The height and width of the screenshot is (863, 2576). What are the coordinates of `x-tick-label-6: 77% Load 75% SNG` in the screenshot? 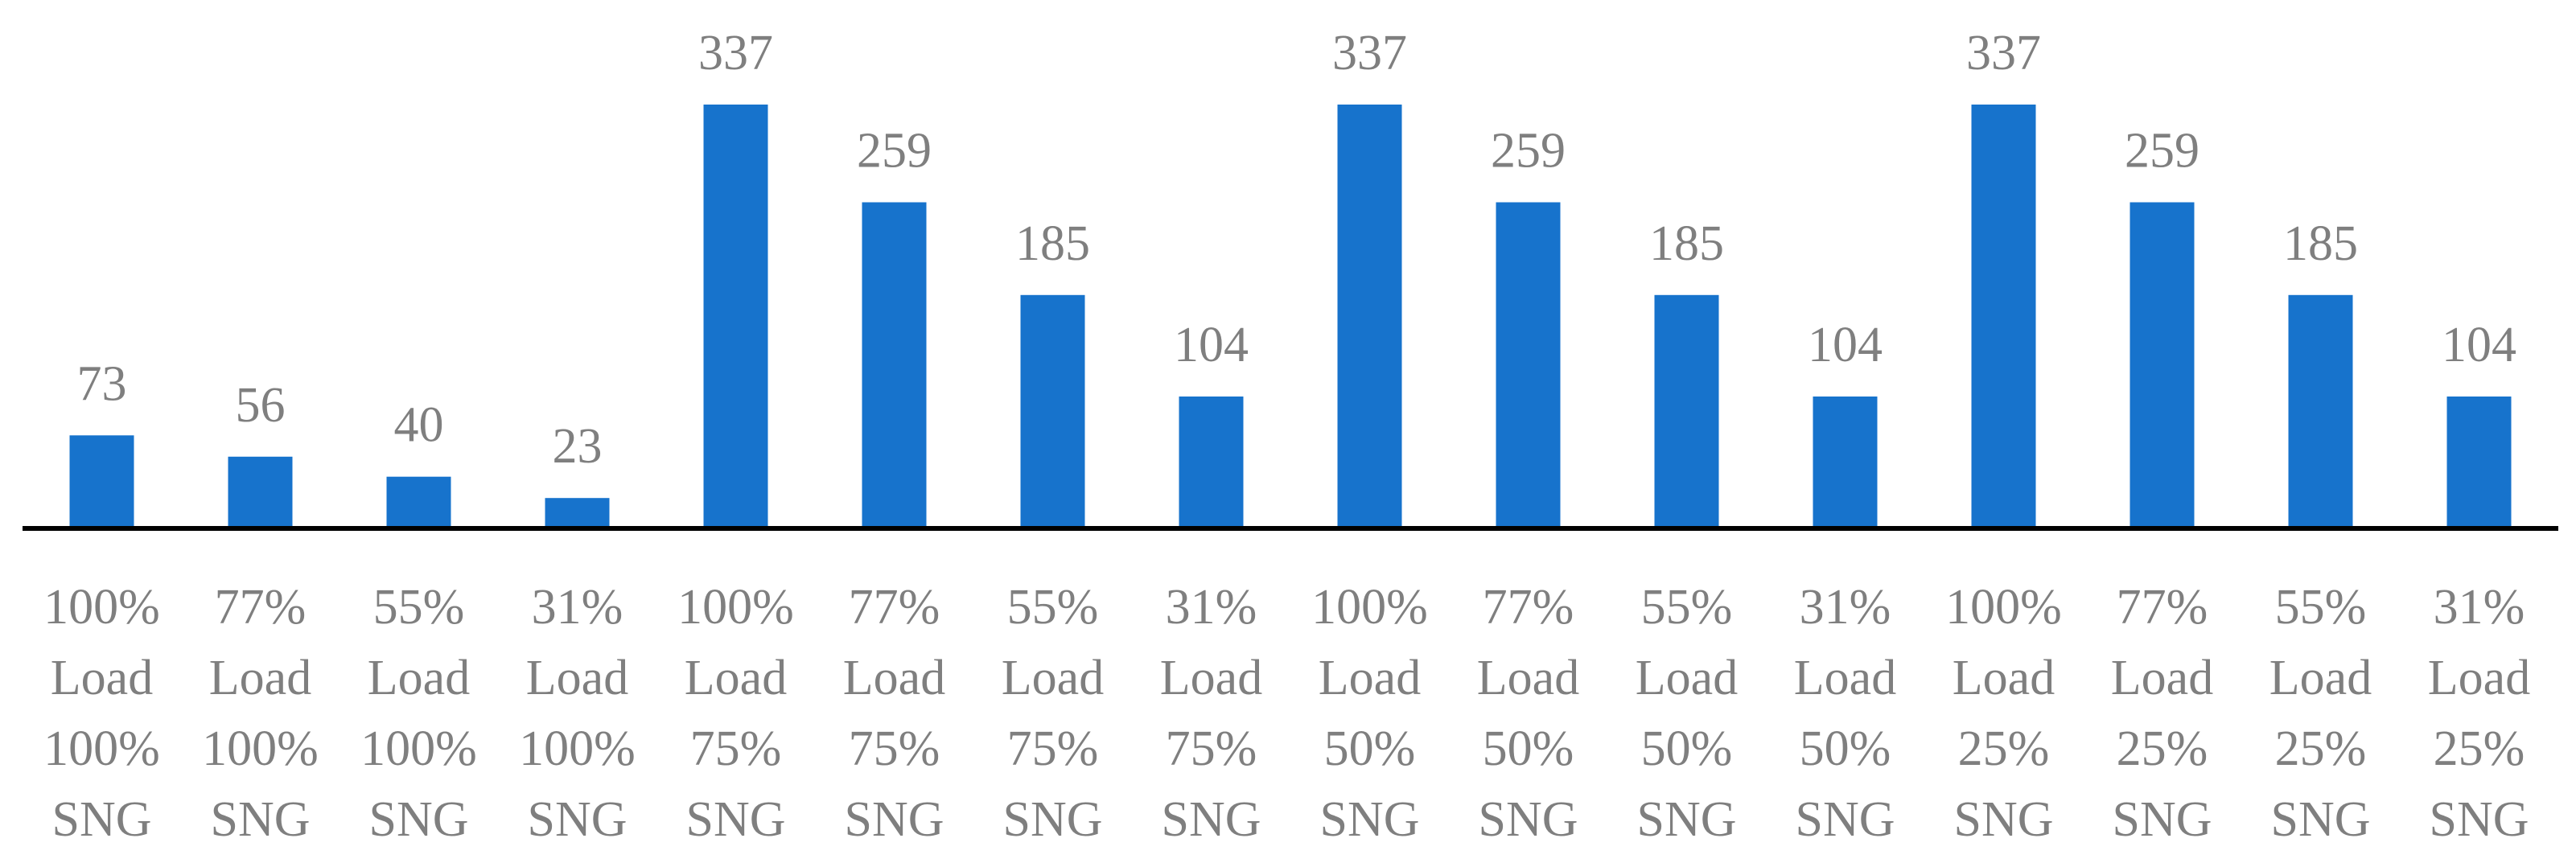 It's located at (894, 713).